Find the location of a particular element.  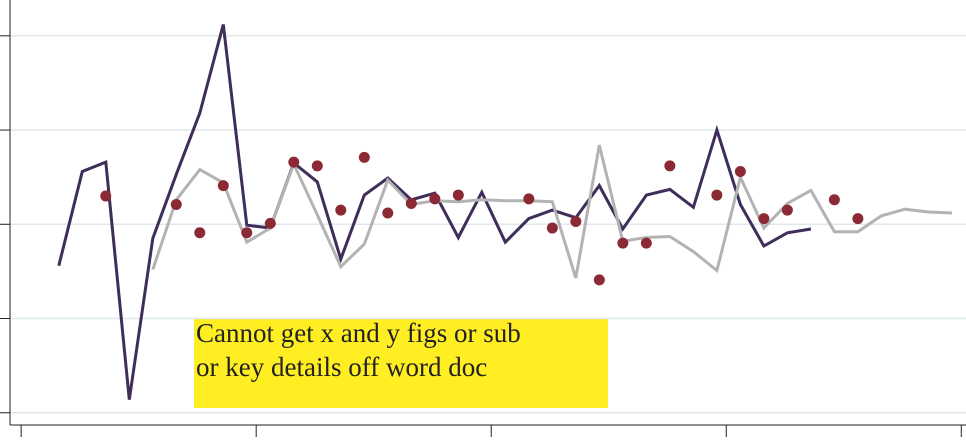

annotation-text: Cannot get x and y figs or sub is located at coordinates (358, 333).